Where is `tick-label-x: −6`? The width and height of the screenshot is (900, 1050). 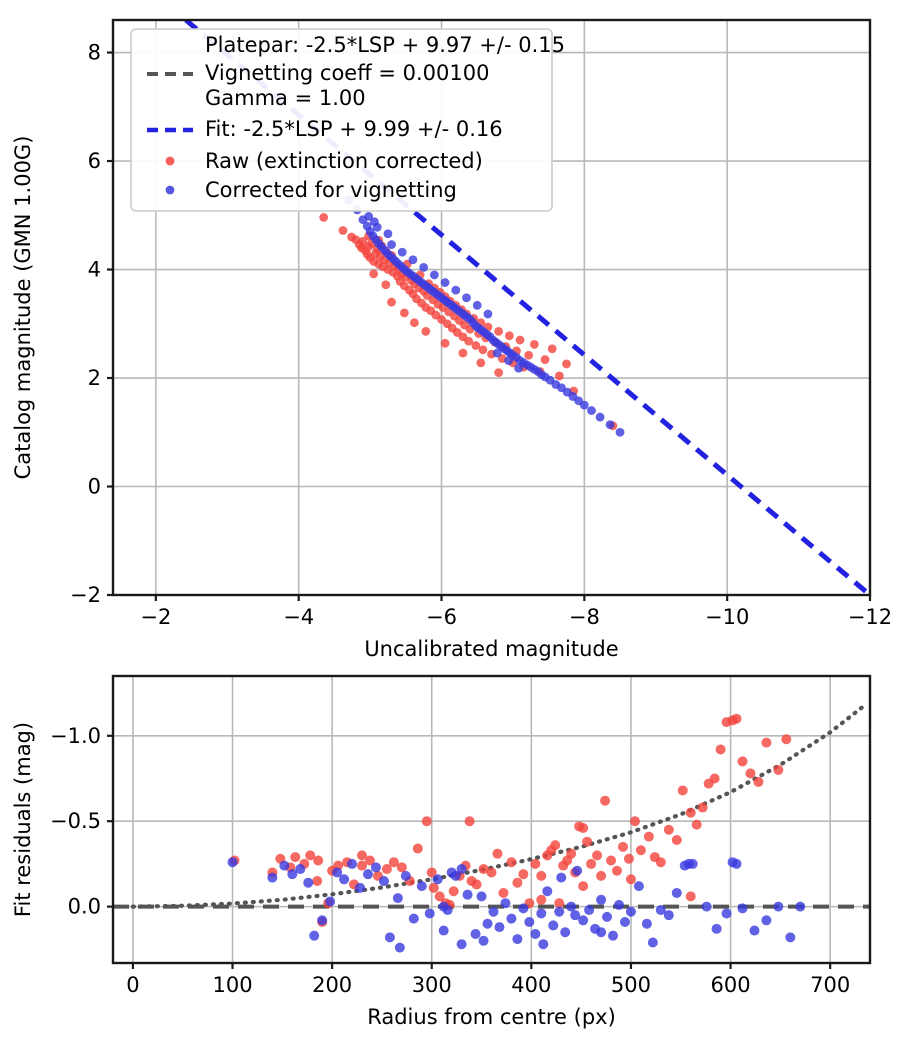 tick-label-x: −6 is located at coordinates (441, 617).